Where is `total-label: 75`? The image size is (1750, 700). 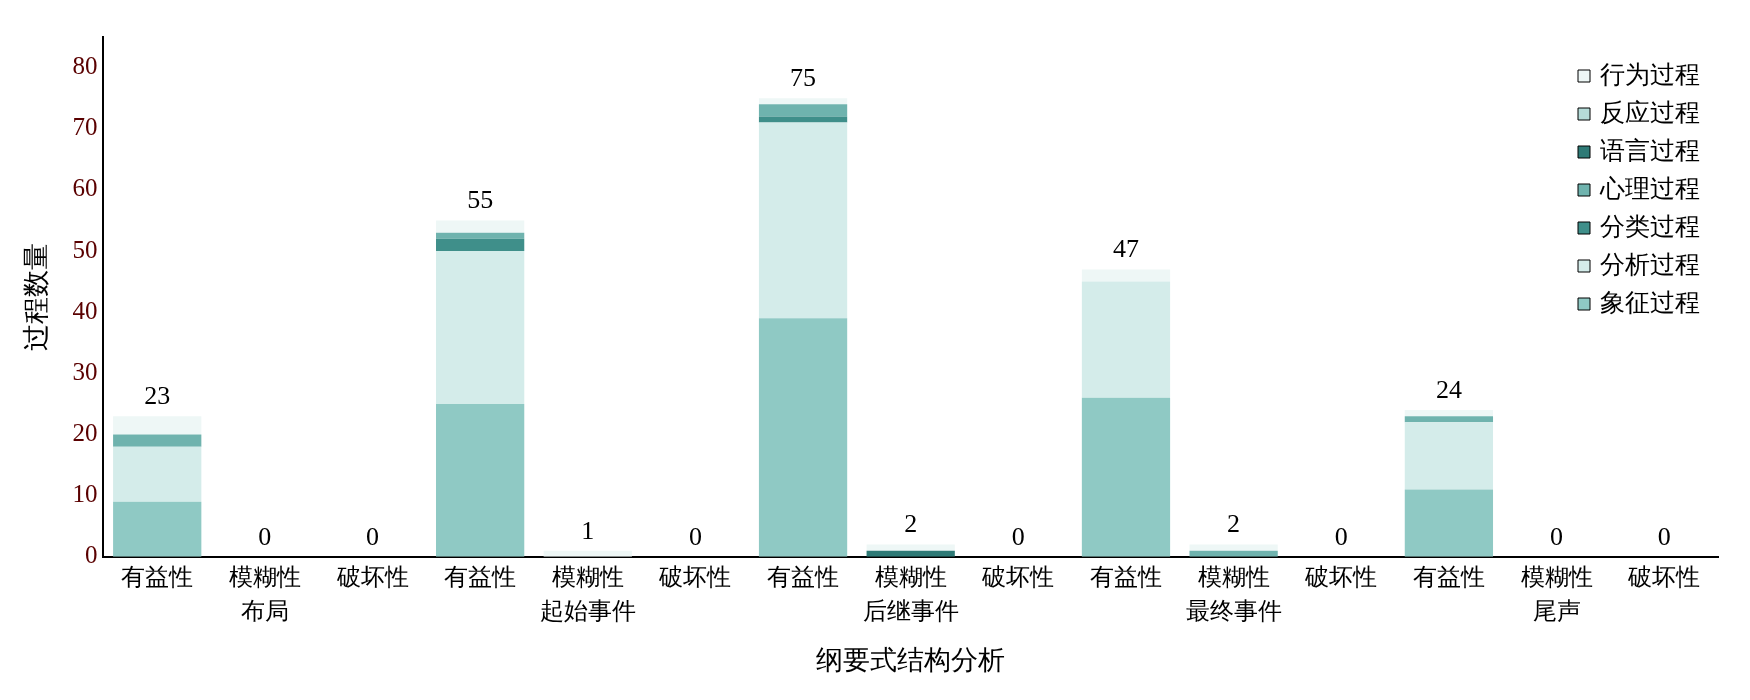 total-label: 75 is located at coordinates (803, 77).